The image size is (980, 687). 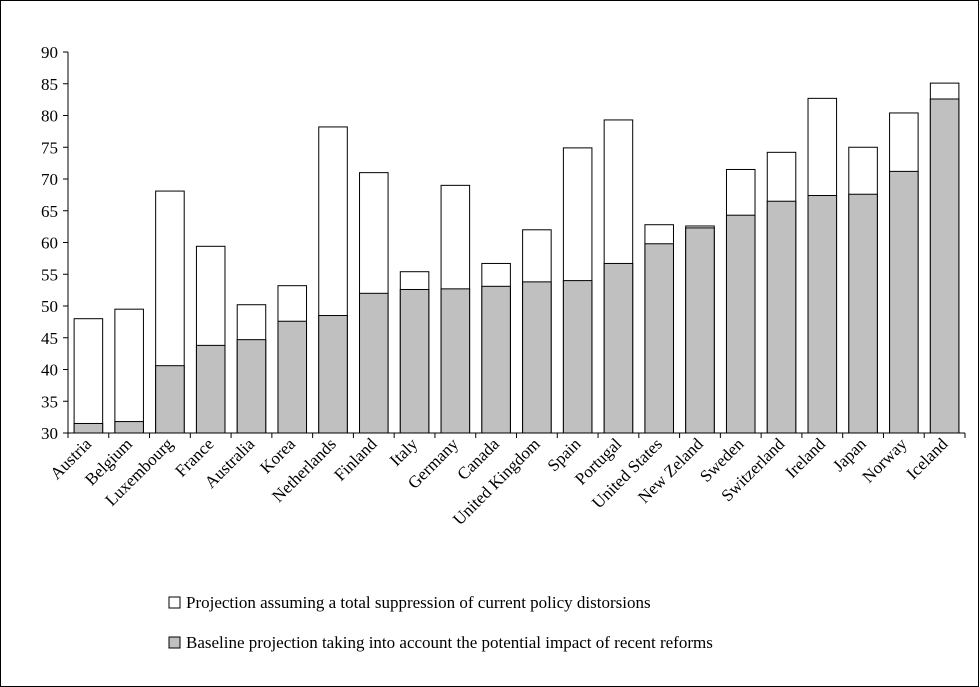 What do you see at coordinates (49, 274) in the screenshot?
I see `y-tick-label: 55` at bounding box center [49, 274].